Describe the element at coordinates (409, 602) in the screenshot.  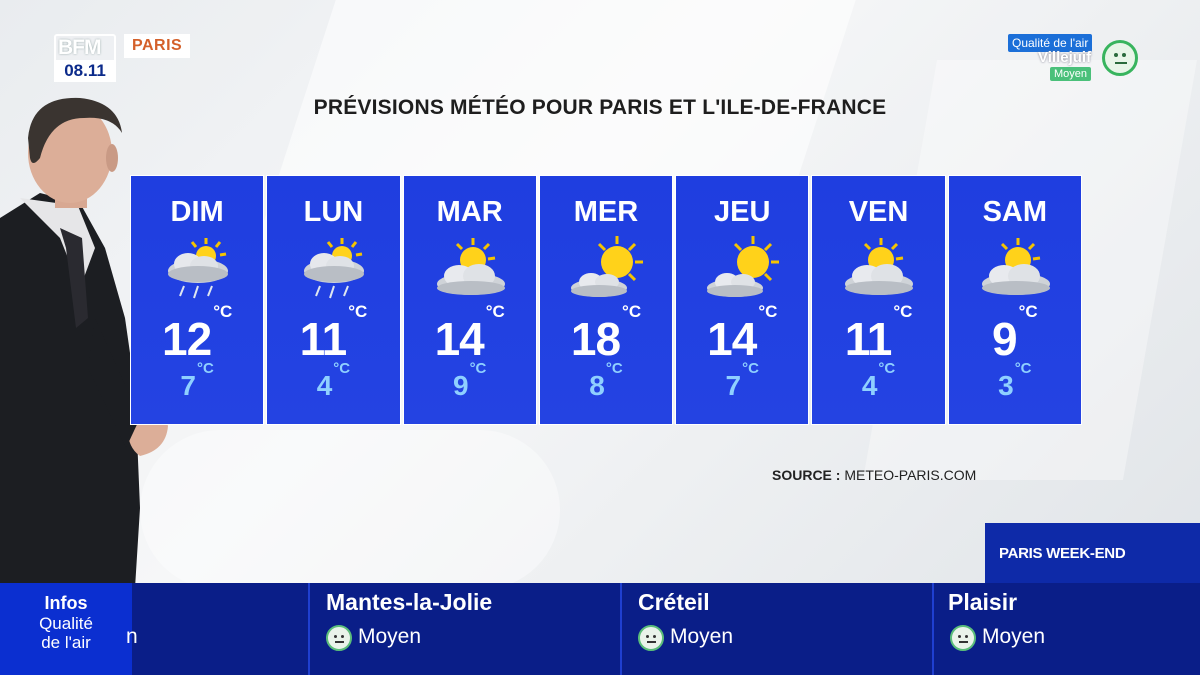
I see `ticker-city: Mantes-la-Jolie` at that location.